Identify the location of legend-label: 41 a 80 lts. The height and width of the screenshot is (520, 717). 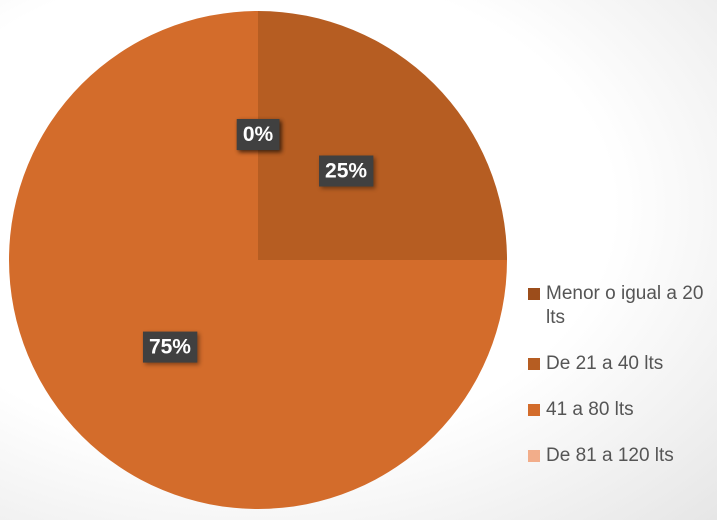
(590, 409).